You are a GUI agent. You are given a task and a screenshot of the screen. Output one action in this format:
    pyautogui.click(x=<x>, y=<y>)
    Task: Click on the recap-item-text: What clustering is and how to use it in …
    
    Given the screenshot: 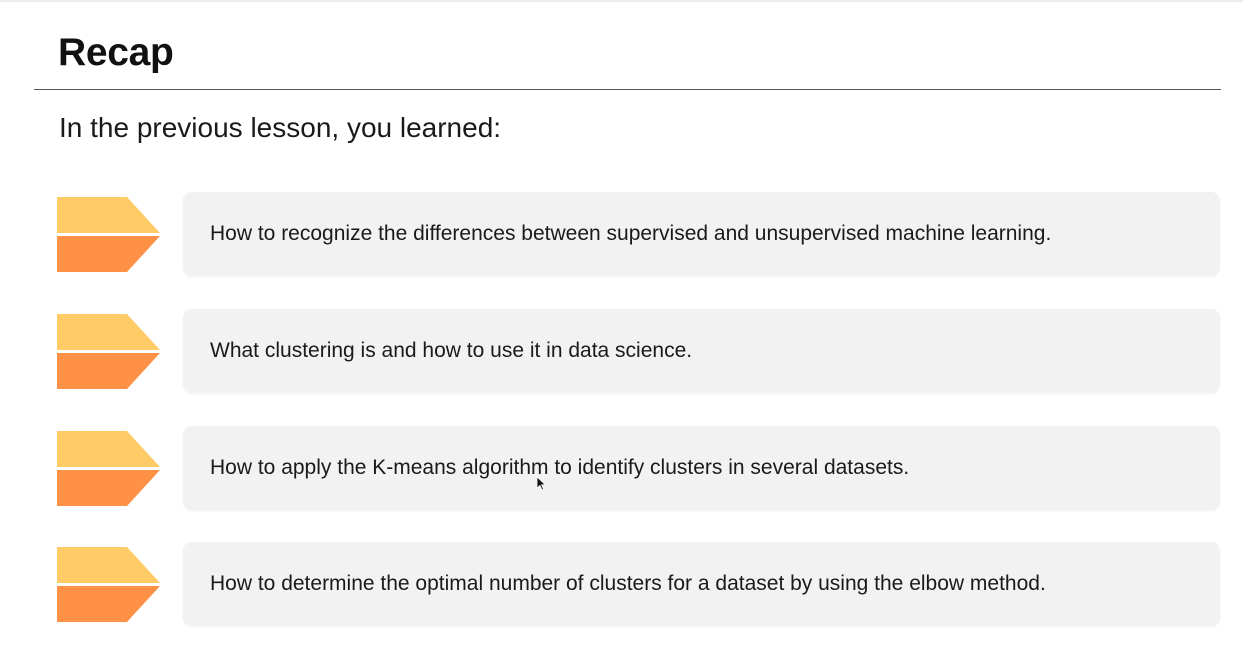 What is the action you would take?
    pyautogui.click(x=451, y=350)
    